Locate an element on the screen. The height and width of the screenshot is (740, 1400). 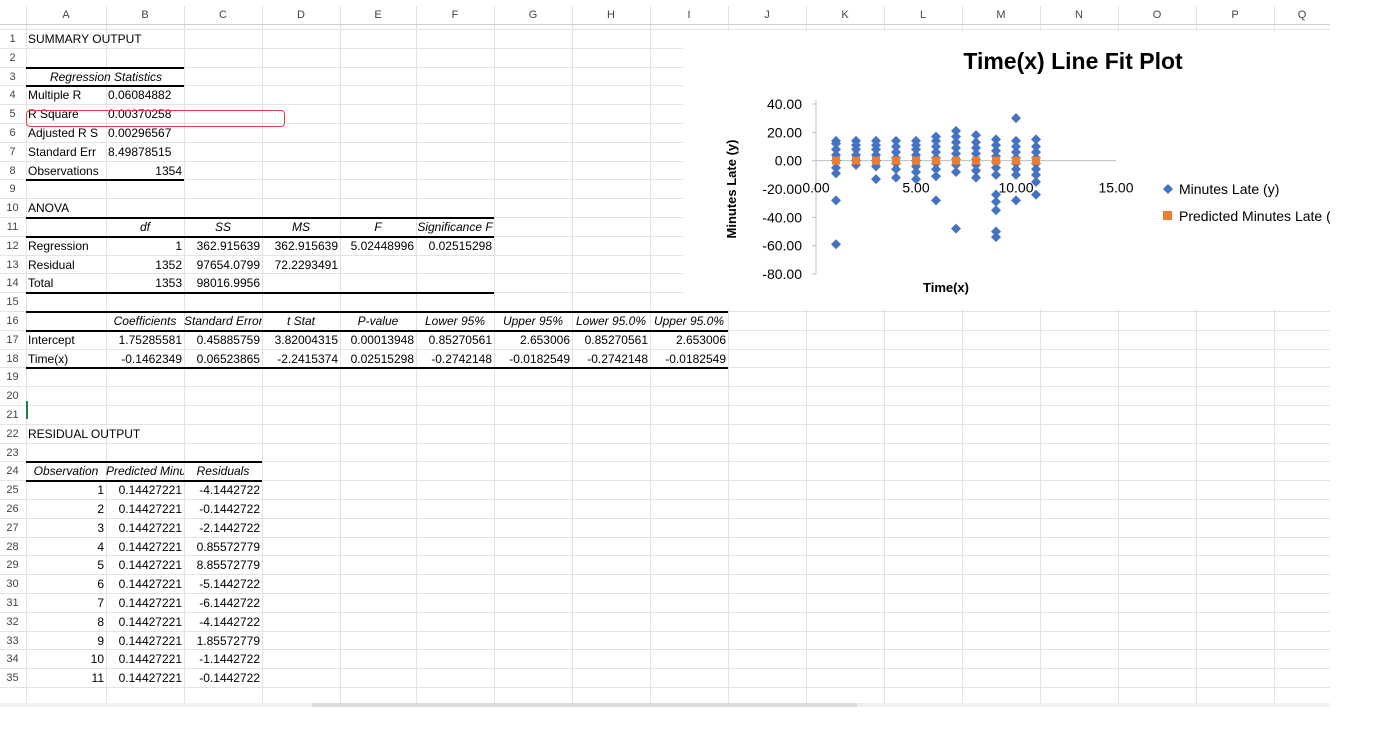
row-header-33: 33 is located at coordinates (12, 640).